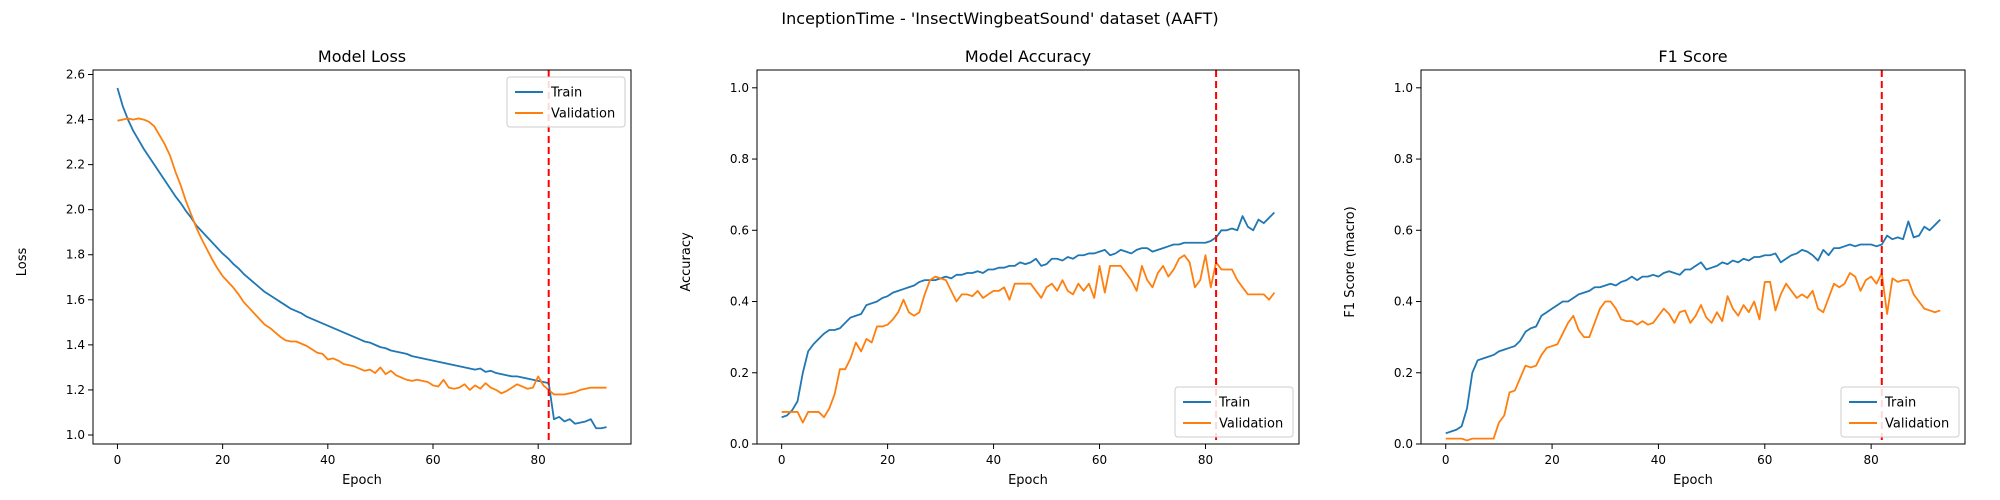 Image resolution: width=2000 pixels, height=500 pixels. What do you see at coordinates (1028, 56) in the screenshot?
I see `chart-title: Model Accuracy` at bounding box center [1028, 56].